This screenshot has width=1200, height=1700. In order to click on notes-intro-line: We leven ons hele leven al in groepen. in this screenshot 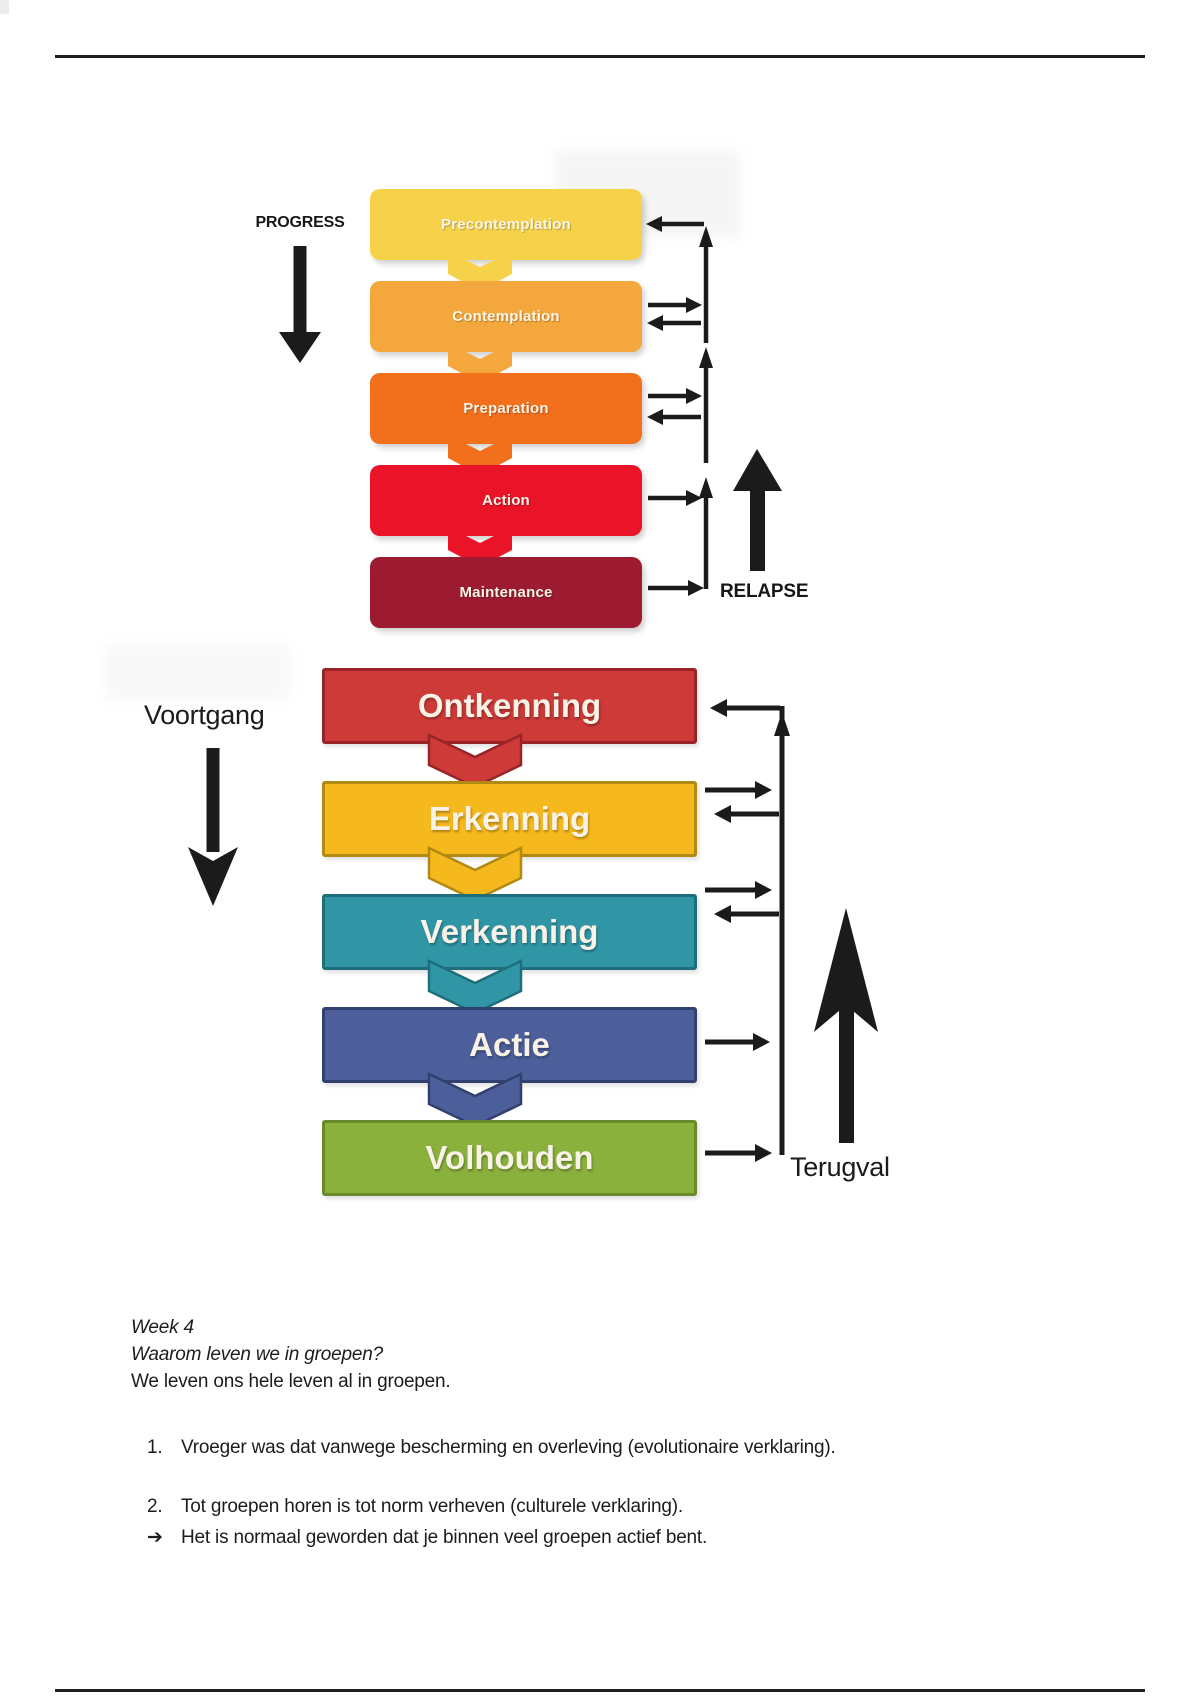, I will do `click(291, 1381)`.